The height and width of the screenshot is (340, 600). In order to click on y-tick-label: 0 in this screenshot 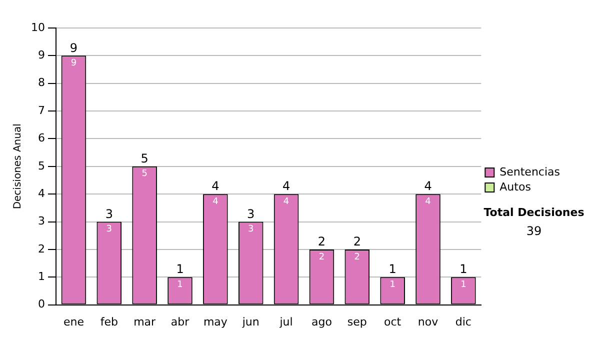, I will do `click(41, 304)`.